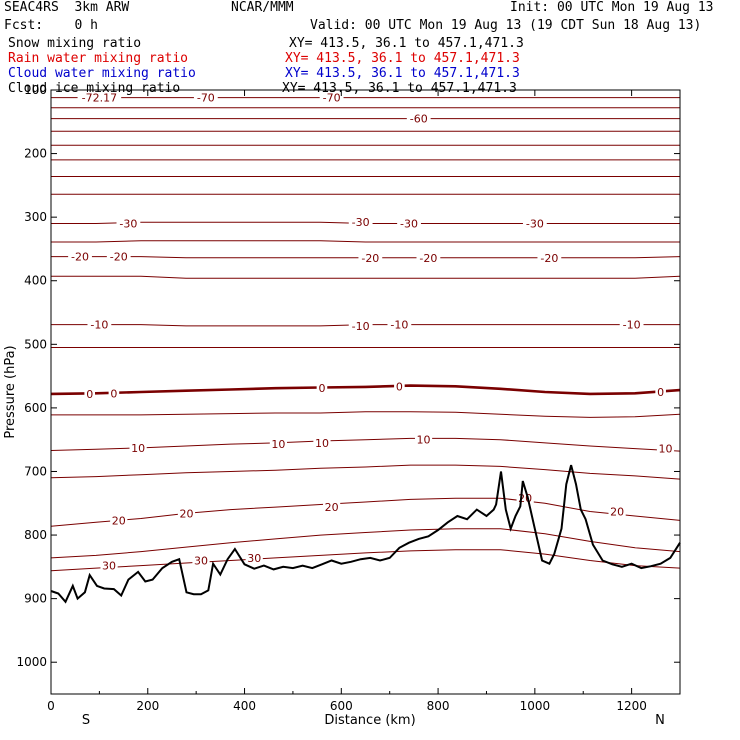 The width and height of the screenshot is (740, 740). I want to click on x-tick-label: 400, so click(244, 706).